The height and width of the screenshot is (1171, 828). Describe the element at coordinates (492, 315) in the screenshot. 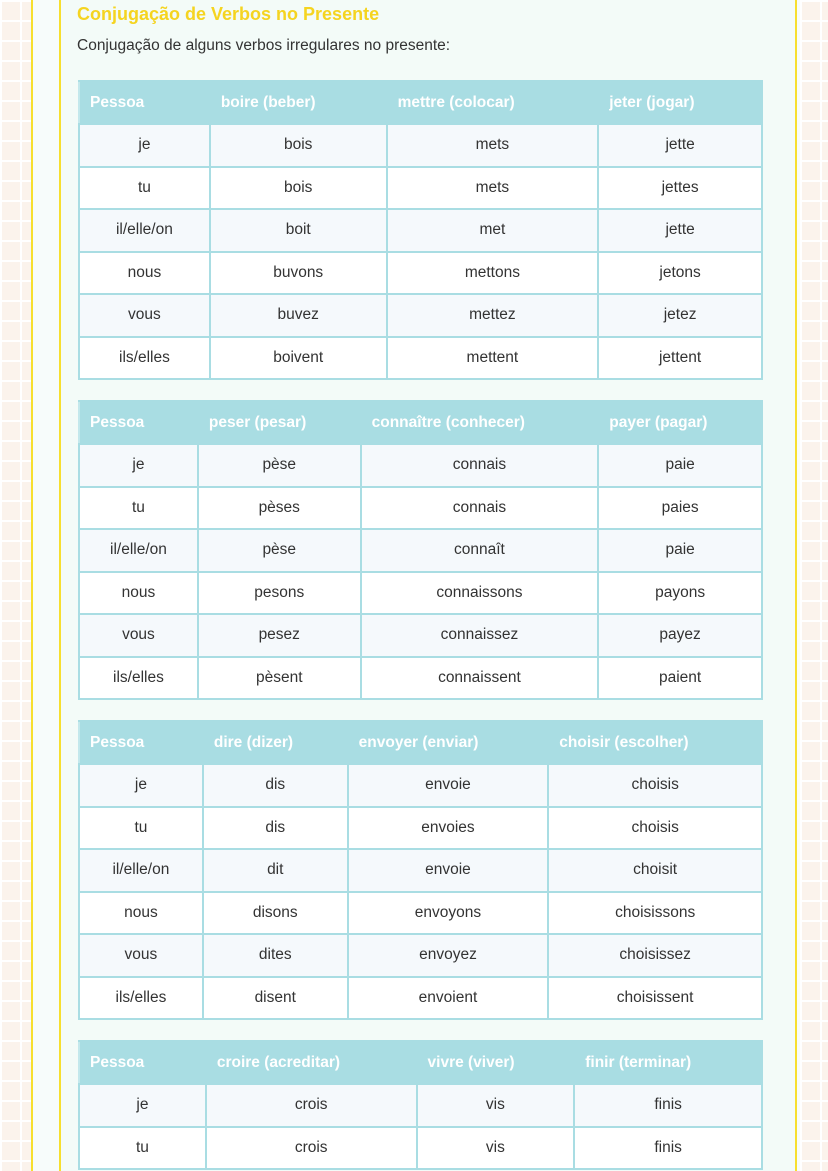

I see `table-cell: mettez` at that location.